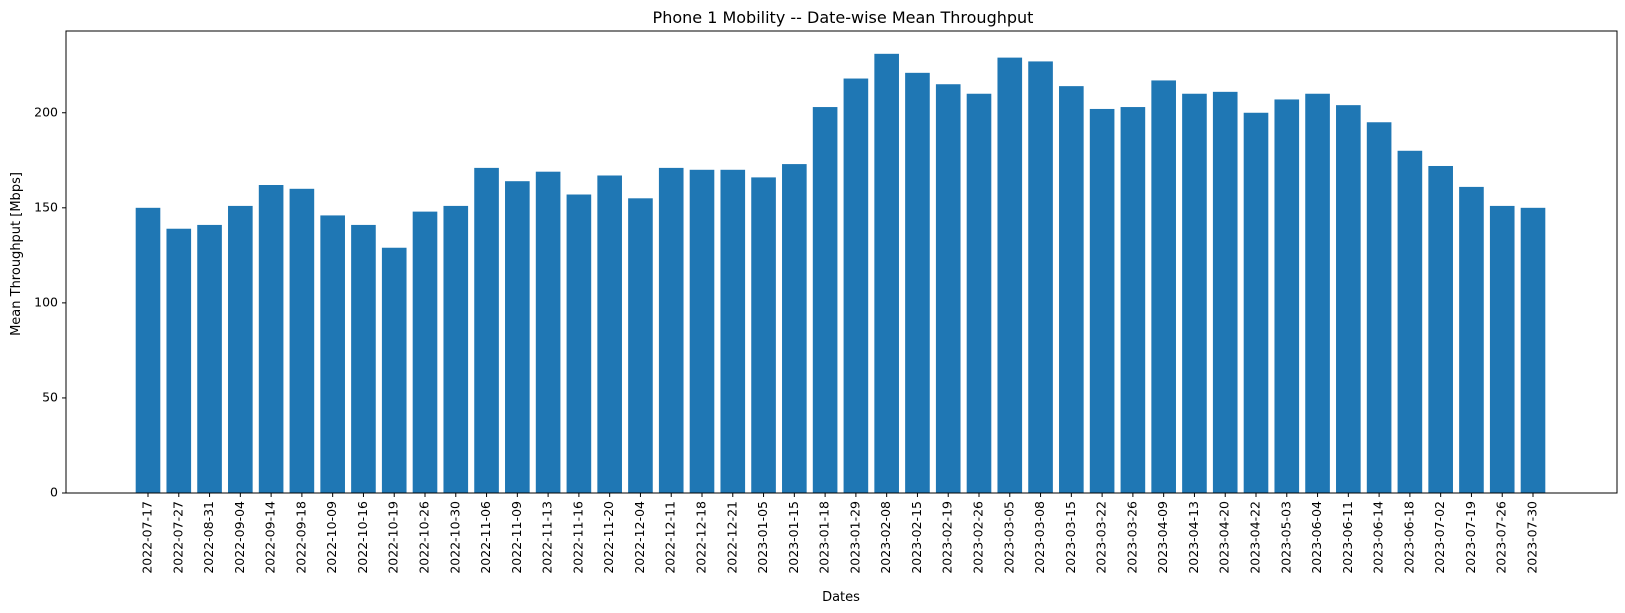 This screenshot has height=613, width=1625. Describe the element at coordinates (885, 537) in the screenshot. I see `x-tick-label: 2023-02-08` at that location.